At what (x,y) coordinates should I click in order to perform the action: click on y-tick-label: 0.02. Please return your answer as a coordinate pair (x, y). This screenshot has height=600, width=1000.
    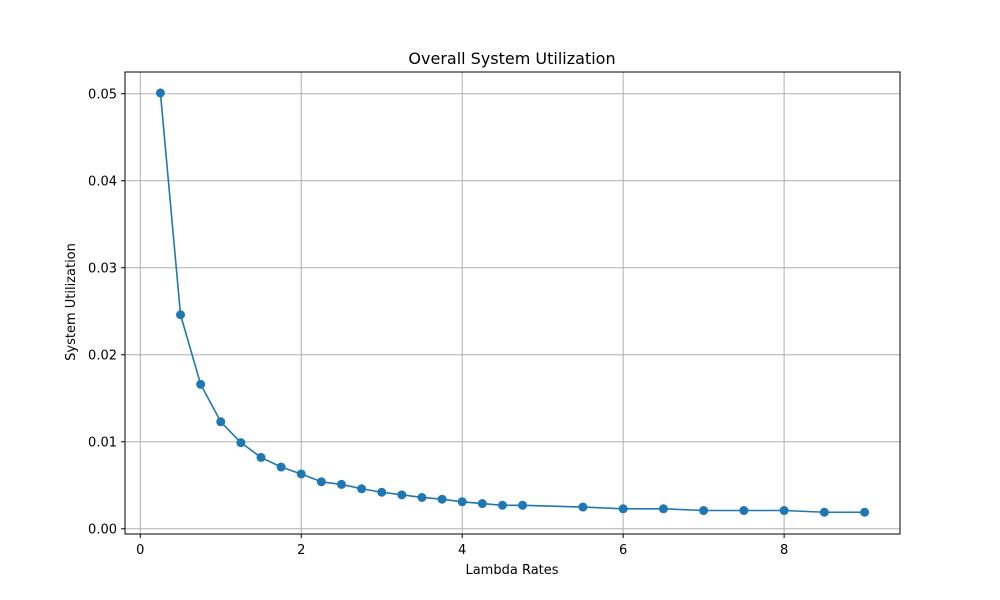
    Looking at the image, I should click on (102, 355).